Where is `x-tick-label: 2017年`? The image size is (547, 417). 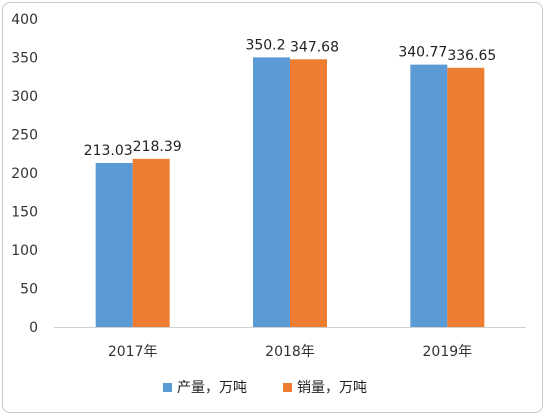 x-tick-label: 2017年 is located at coordinates (133, 352).